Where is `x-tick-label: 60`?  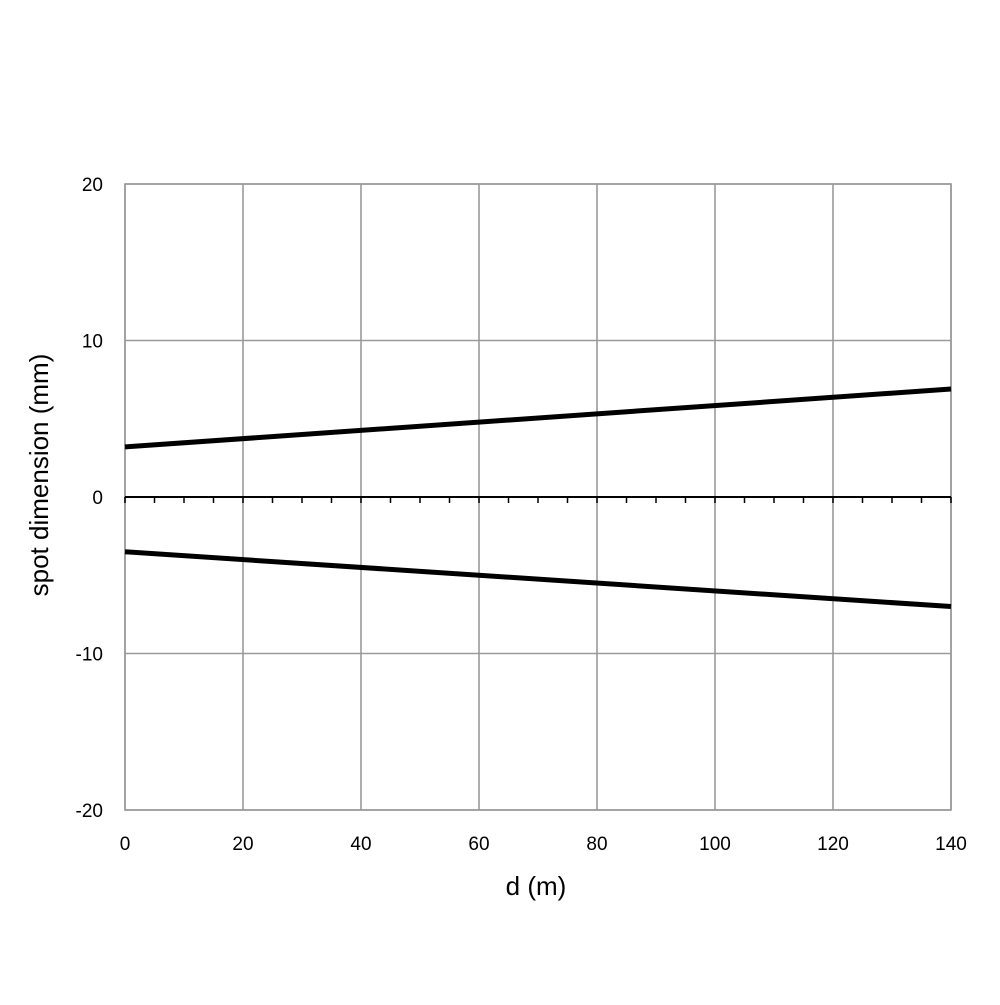 x-tick-label: 60 is located at coordinates (478, 844).